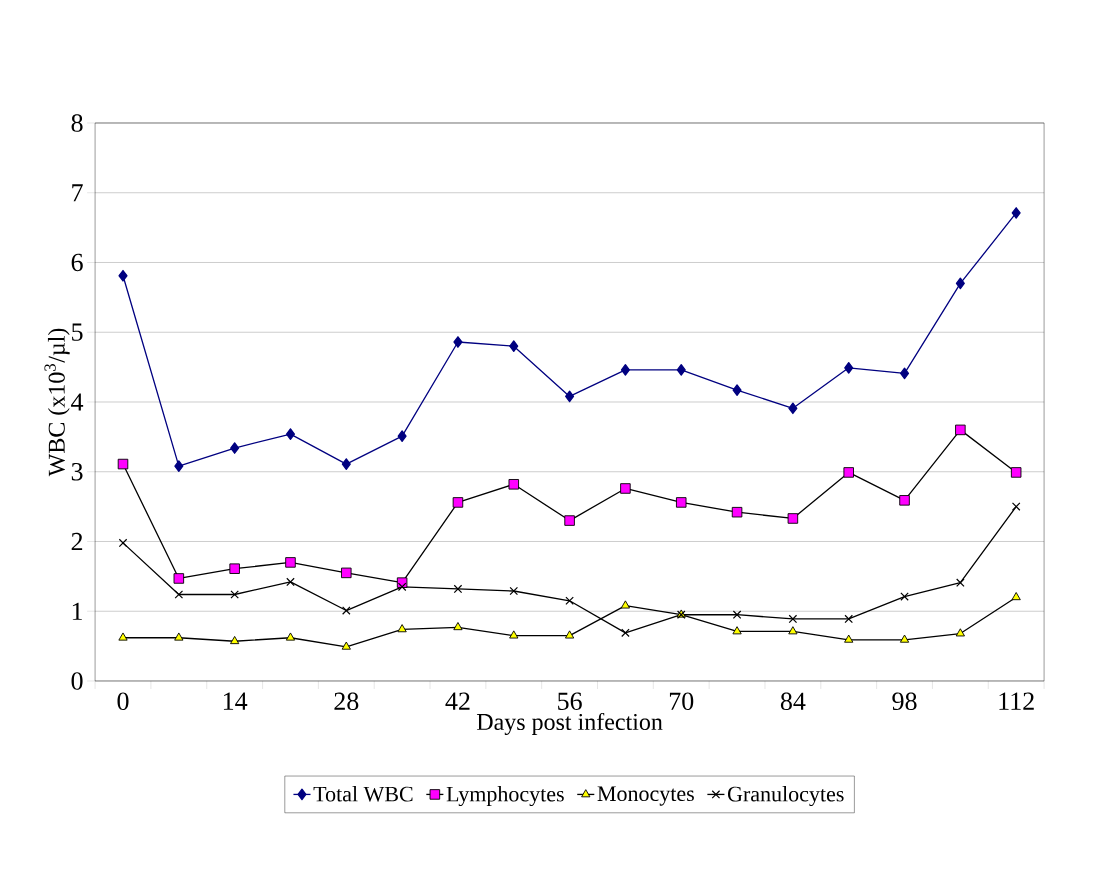  Describe the element at coordinates (457, 701) in the screenshot. I see `x-tick-label: 42` at that location.